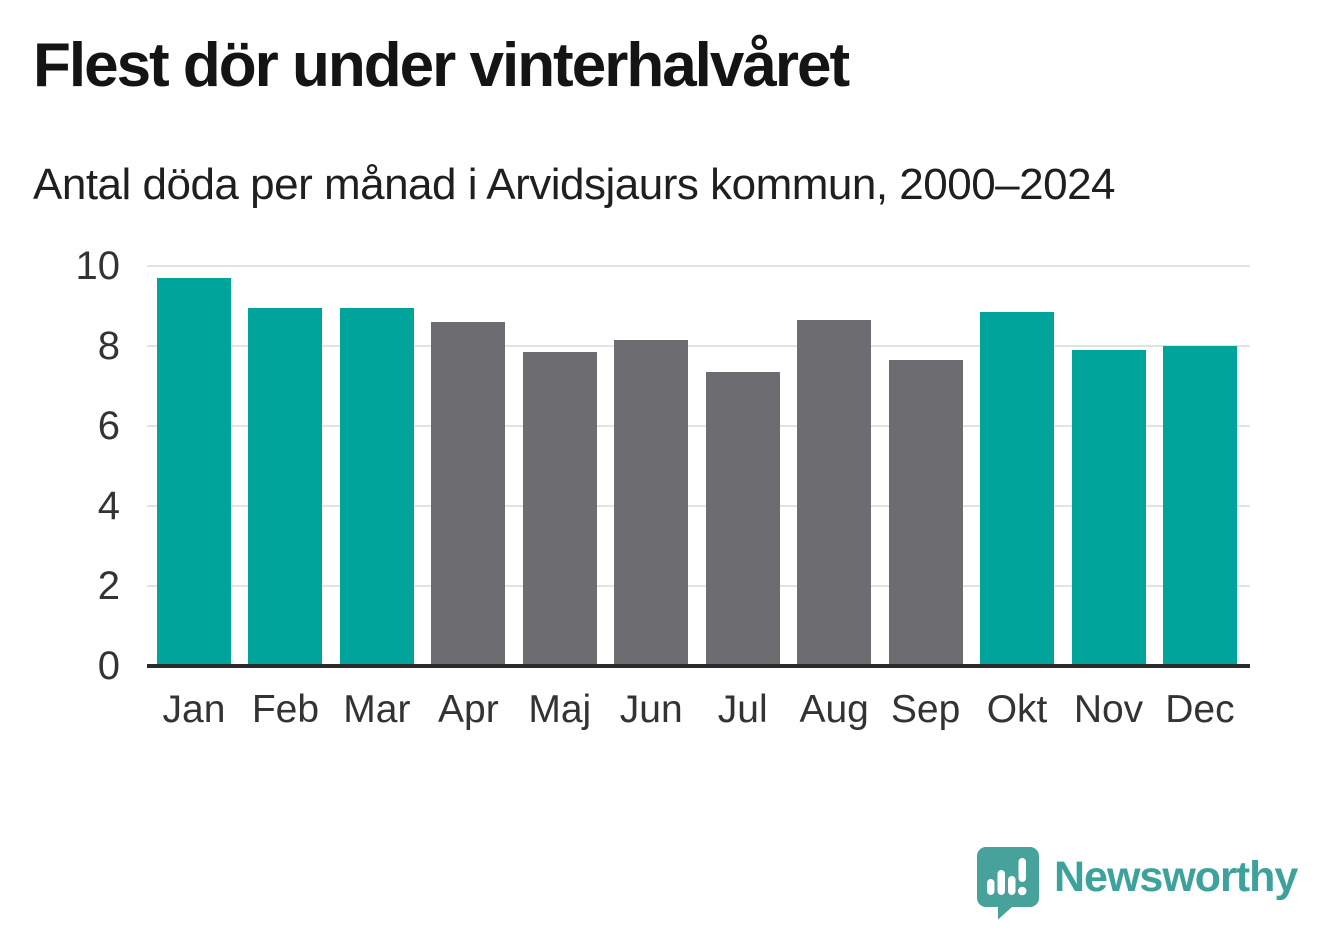  I want to click on bar-maj, so click(559, 509).